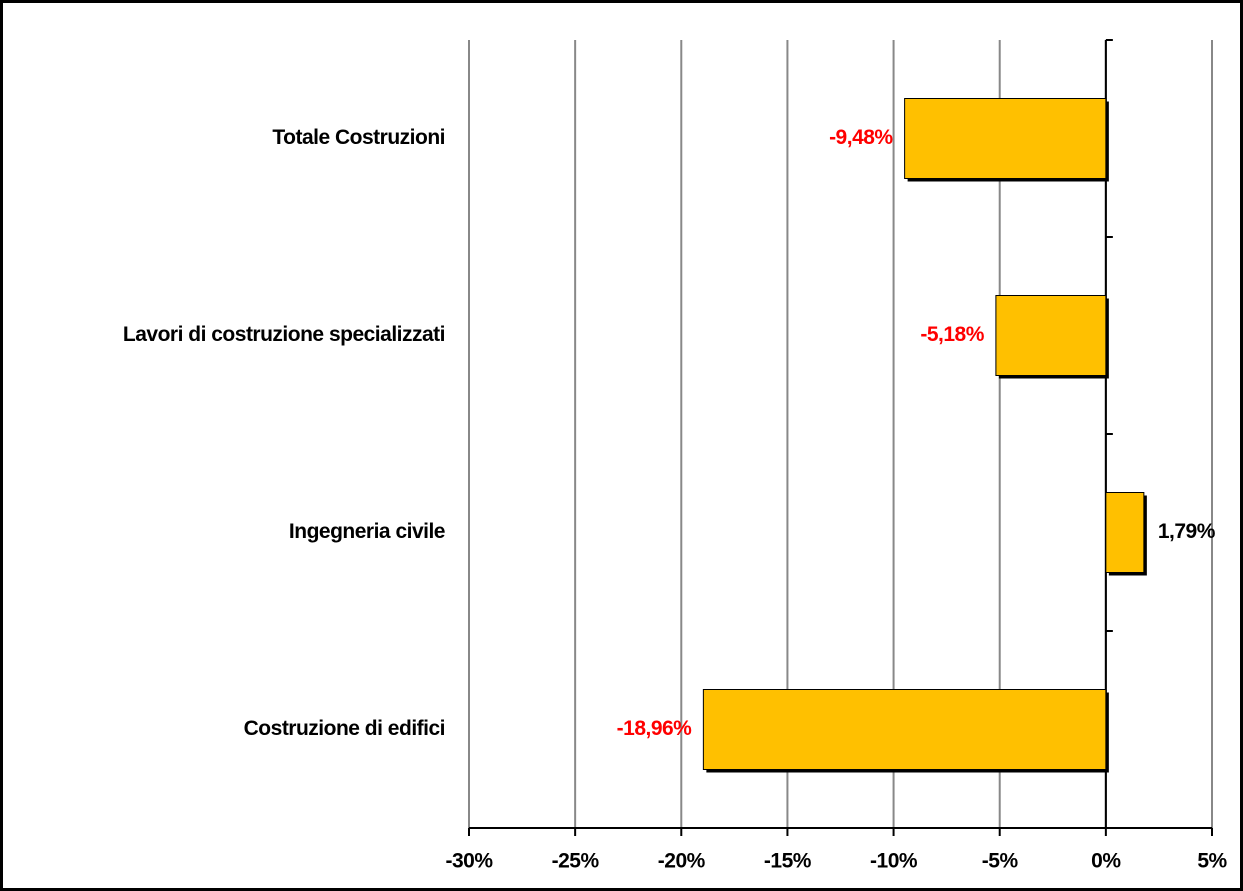 Image resolution: width=1243 pixels, height=891 pixels. What do you see at coordinates (469, 861) in the screenshot?
I see `x-tick-label: -30%` at bounding box center [469, 861].